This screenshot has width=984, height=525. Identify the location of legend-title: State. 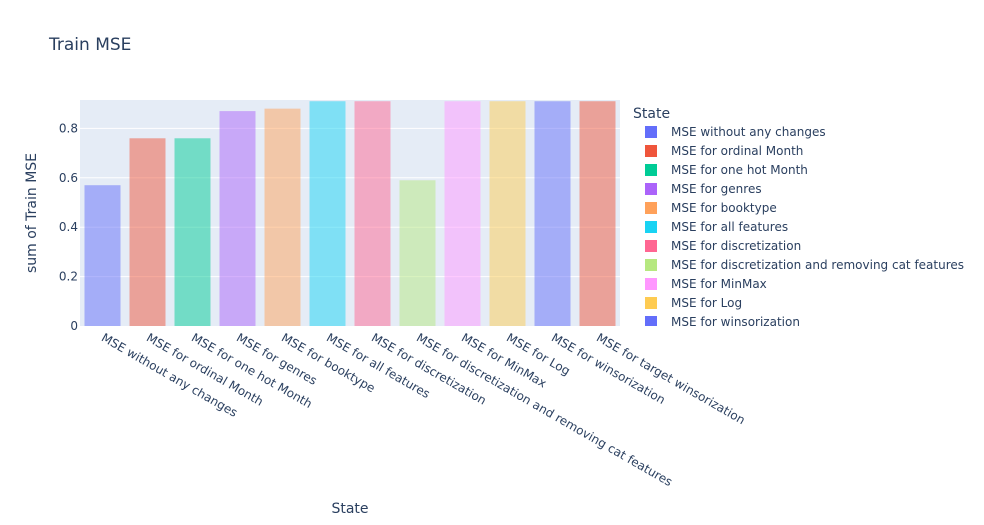
(651, 114).